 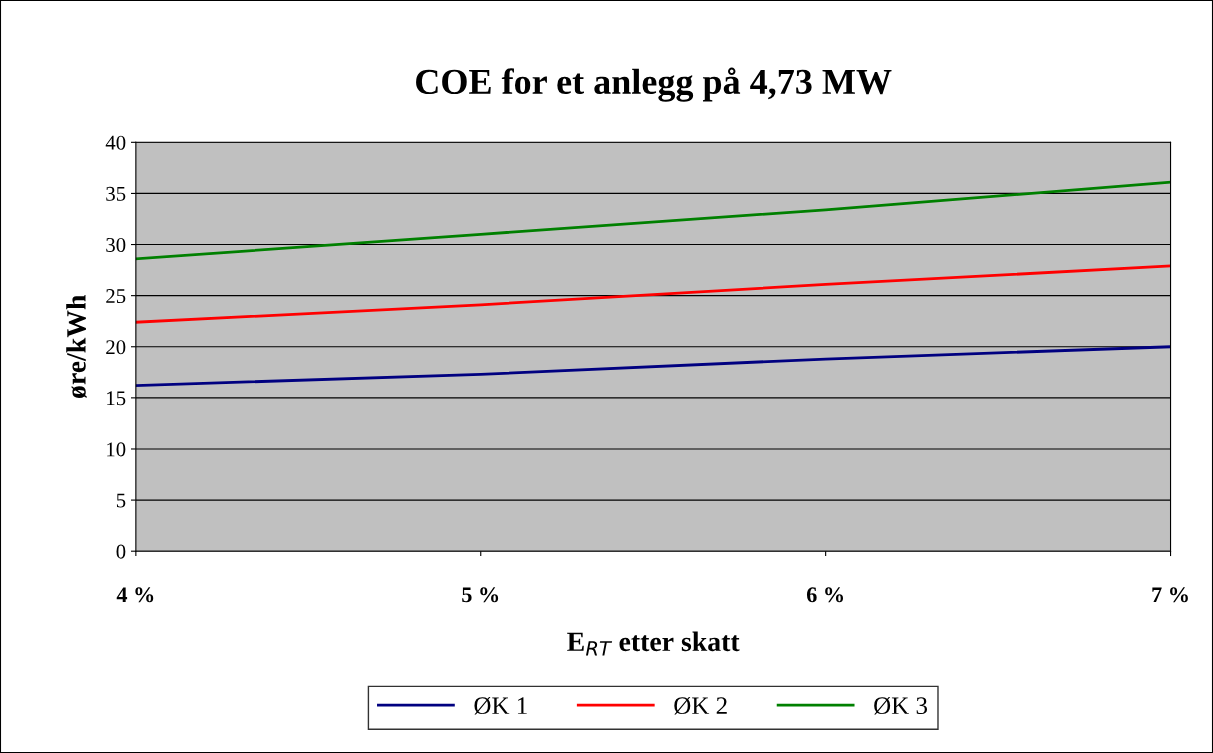 What do you see at coordinates (116, 398) in the screenshot?
I see `y-tick-label: 15` at bounding box center [116, 398].